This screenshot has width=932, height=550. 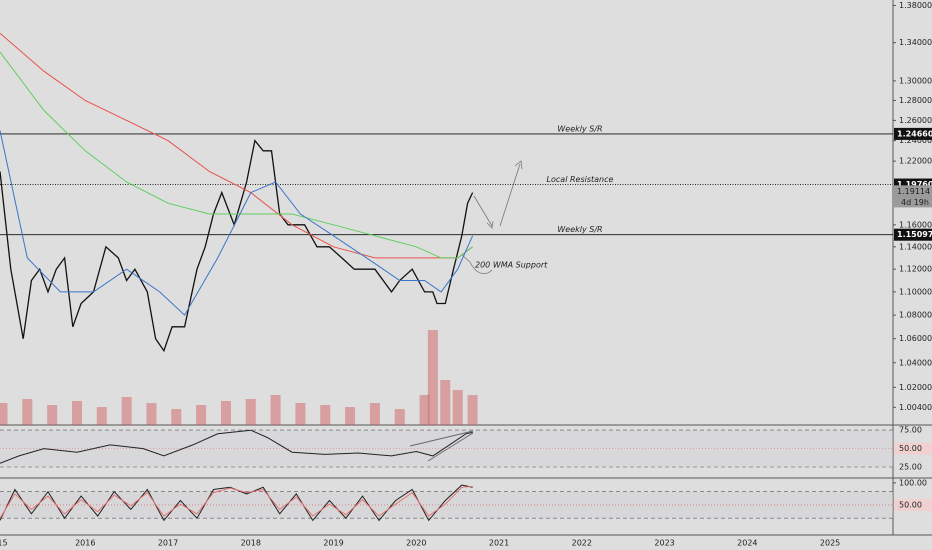 I want to click on x-tick-label: 2024, so click(x=747, y=543).